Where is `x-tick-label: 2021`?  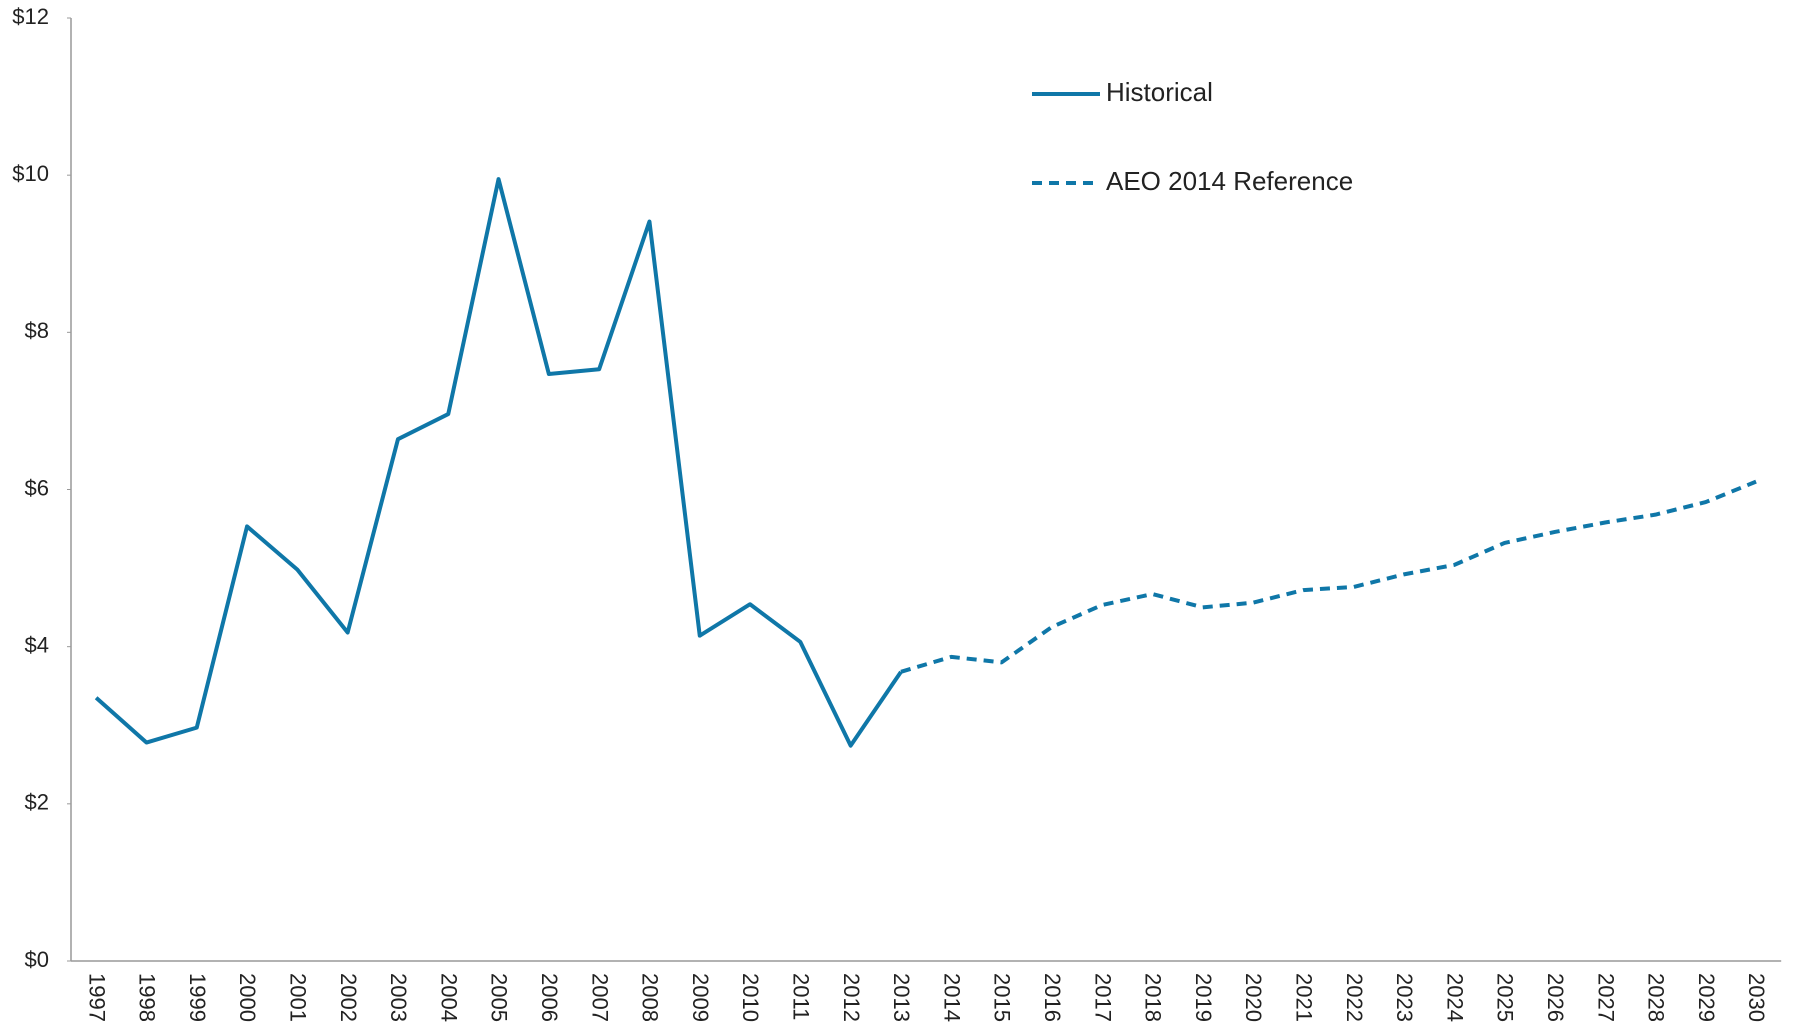
x-tick-label: 2021 is located at coordinates (1304, 997).